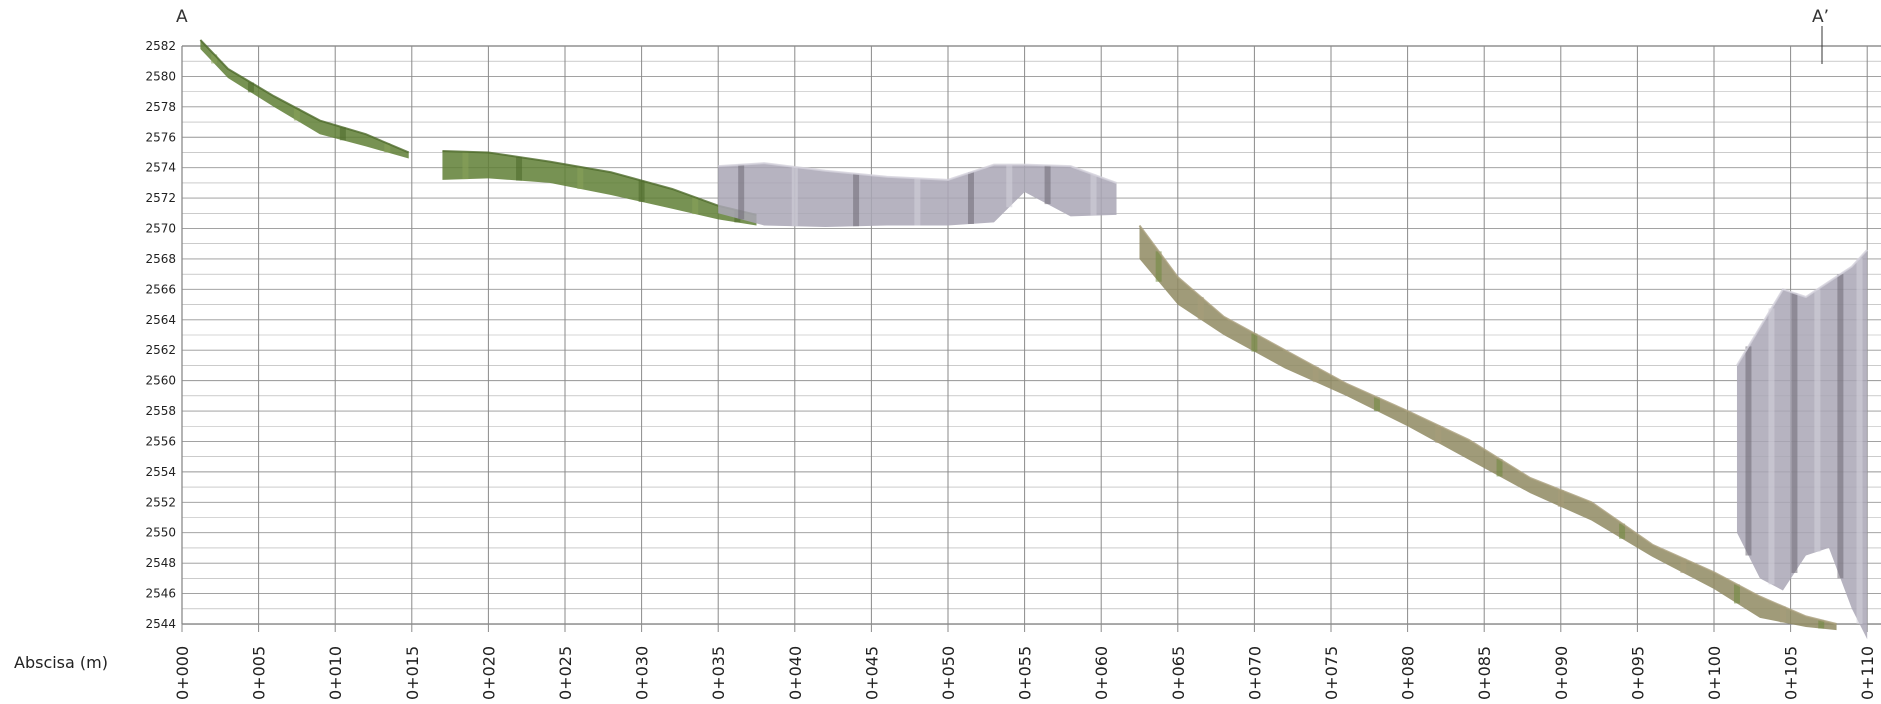 This screenshot has width=1881, height=704. What do you see at coordinates (718, 673) in the screenshot?
I see `x-tick-label: 0+035` at bounding box center [718, 673].